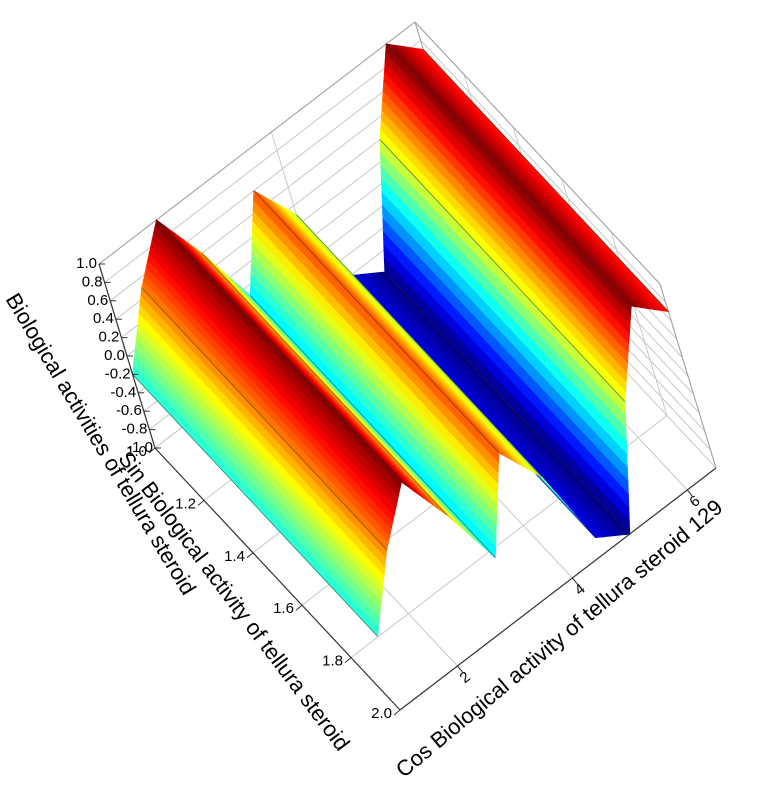 The height and width of the screenshot is (785, 774). What do you see at coordinates (129, 410) in the screenshot?
I see `z-tick-label: -0.6` at bounding box center [129, 410].